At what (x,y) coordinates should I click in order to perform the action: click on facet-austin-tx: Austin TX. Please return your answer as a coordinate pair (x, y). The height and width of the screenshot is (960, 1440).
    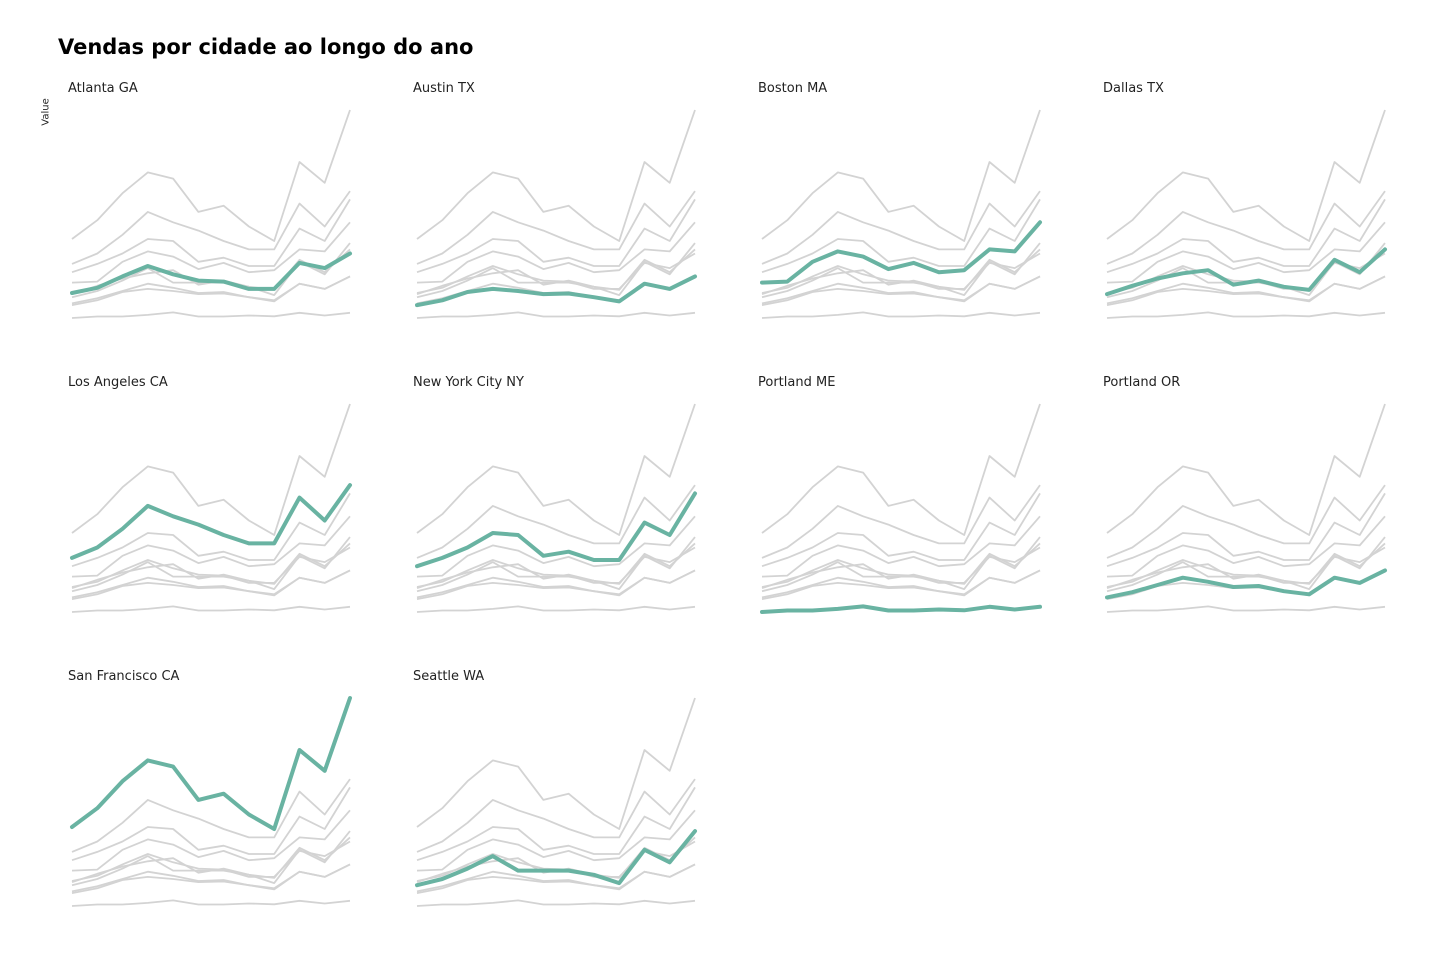
    Looking at the image, I should click on (555, 200).